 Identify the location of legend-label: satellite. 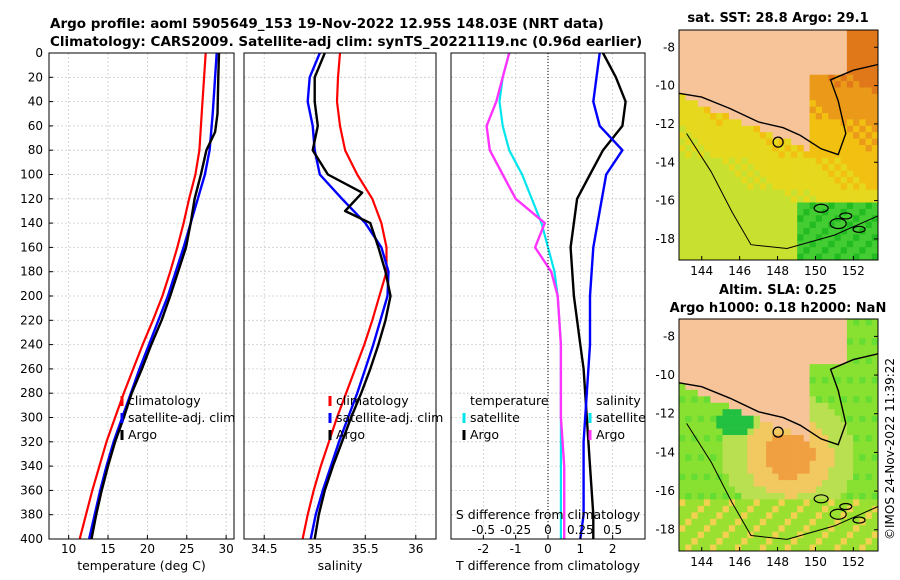
(495, 417).